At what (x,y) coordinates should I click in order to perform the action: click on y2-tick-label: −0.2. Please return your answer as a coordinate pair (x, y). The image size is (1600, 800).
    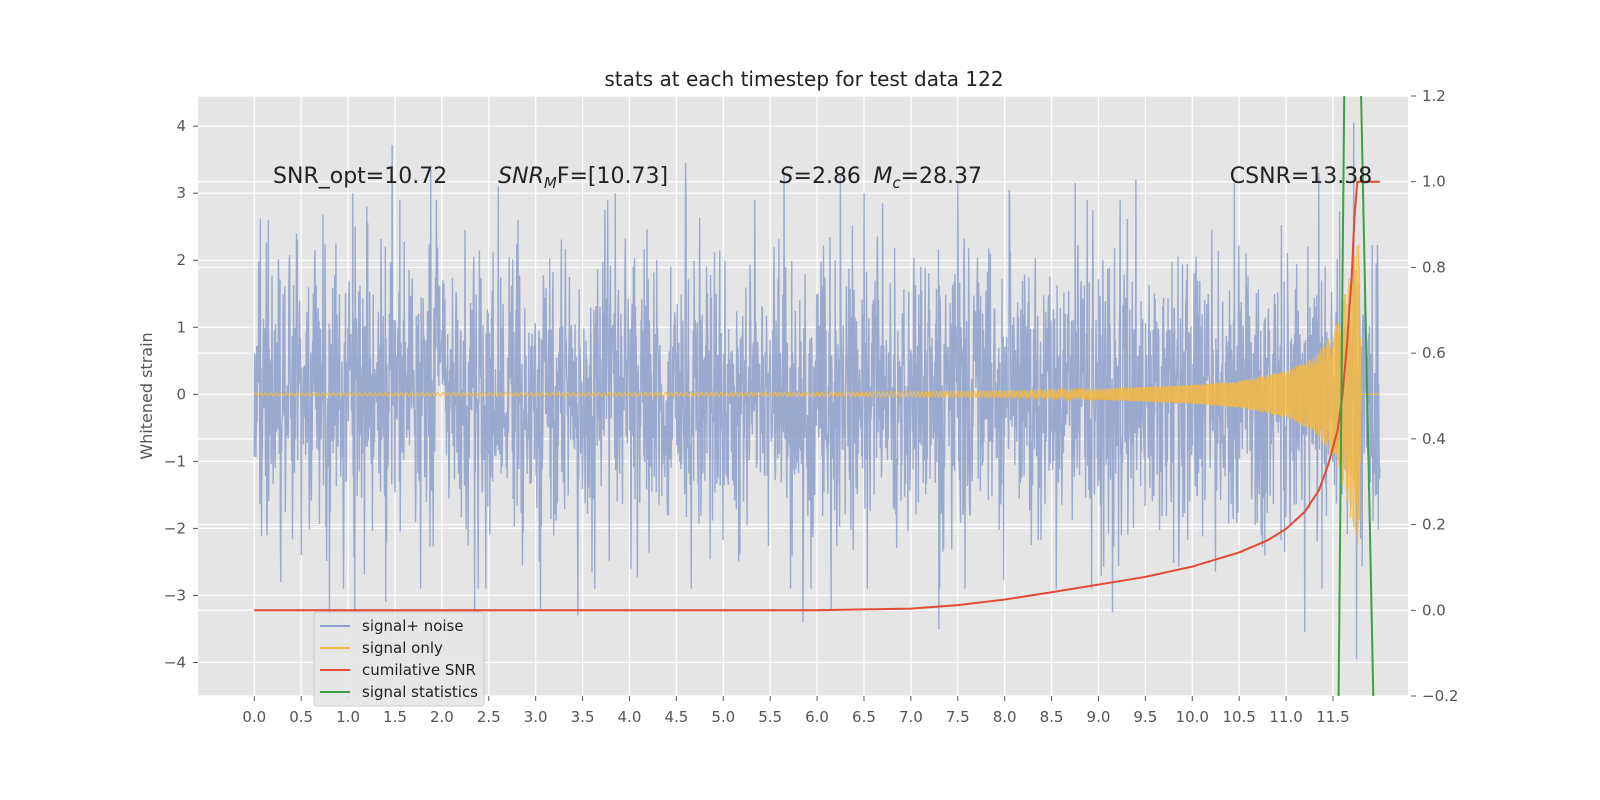
    Looking at the image, I should click on (1440, 696).